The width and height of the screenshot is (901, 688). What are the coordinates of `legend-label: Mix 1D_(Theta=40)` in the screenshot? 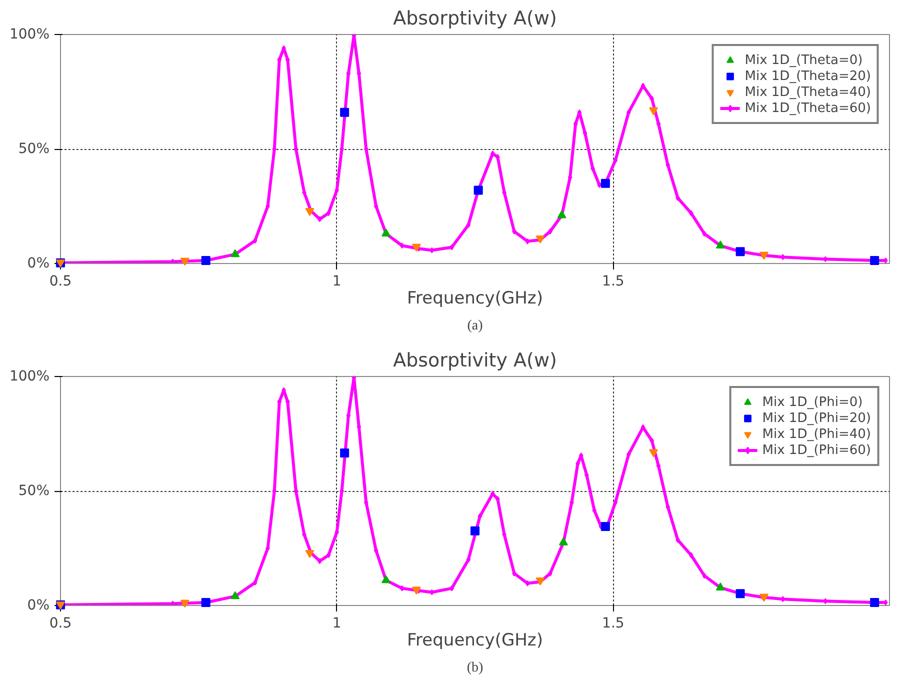 It's located at (807, 92).